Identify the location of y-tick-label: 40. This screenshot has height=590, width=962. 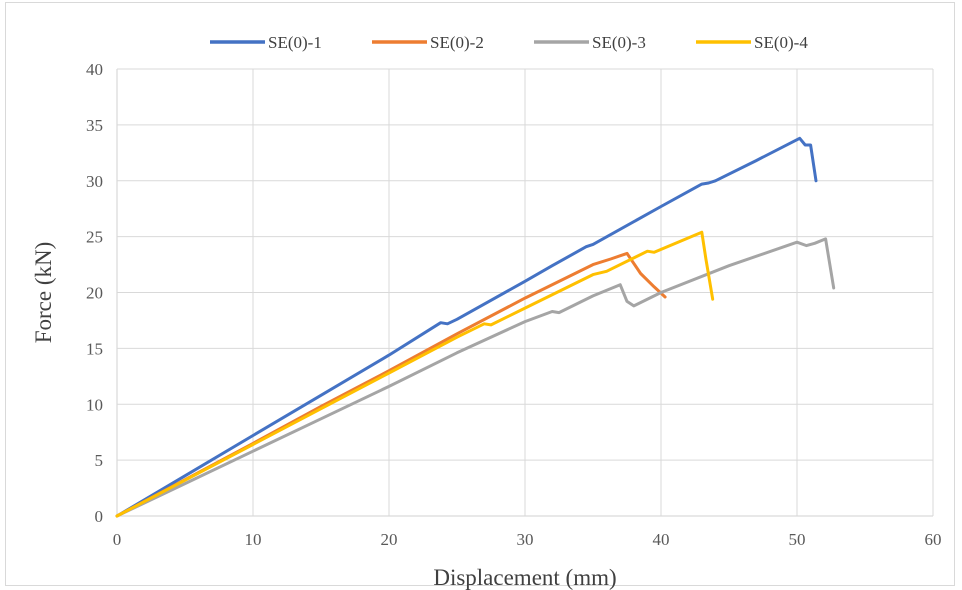
(94, 69).